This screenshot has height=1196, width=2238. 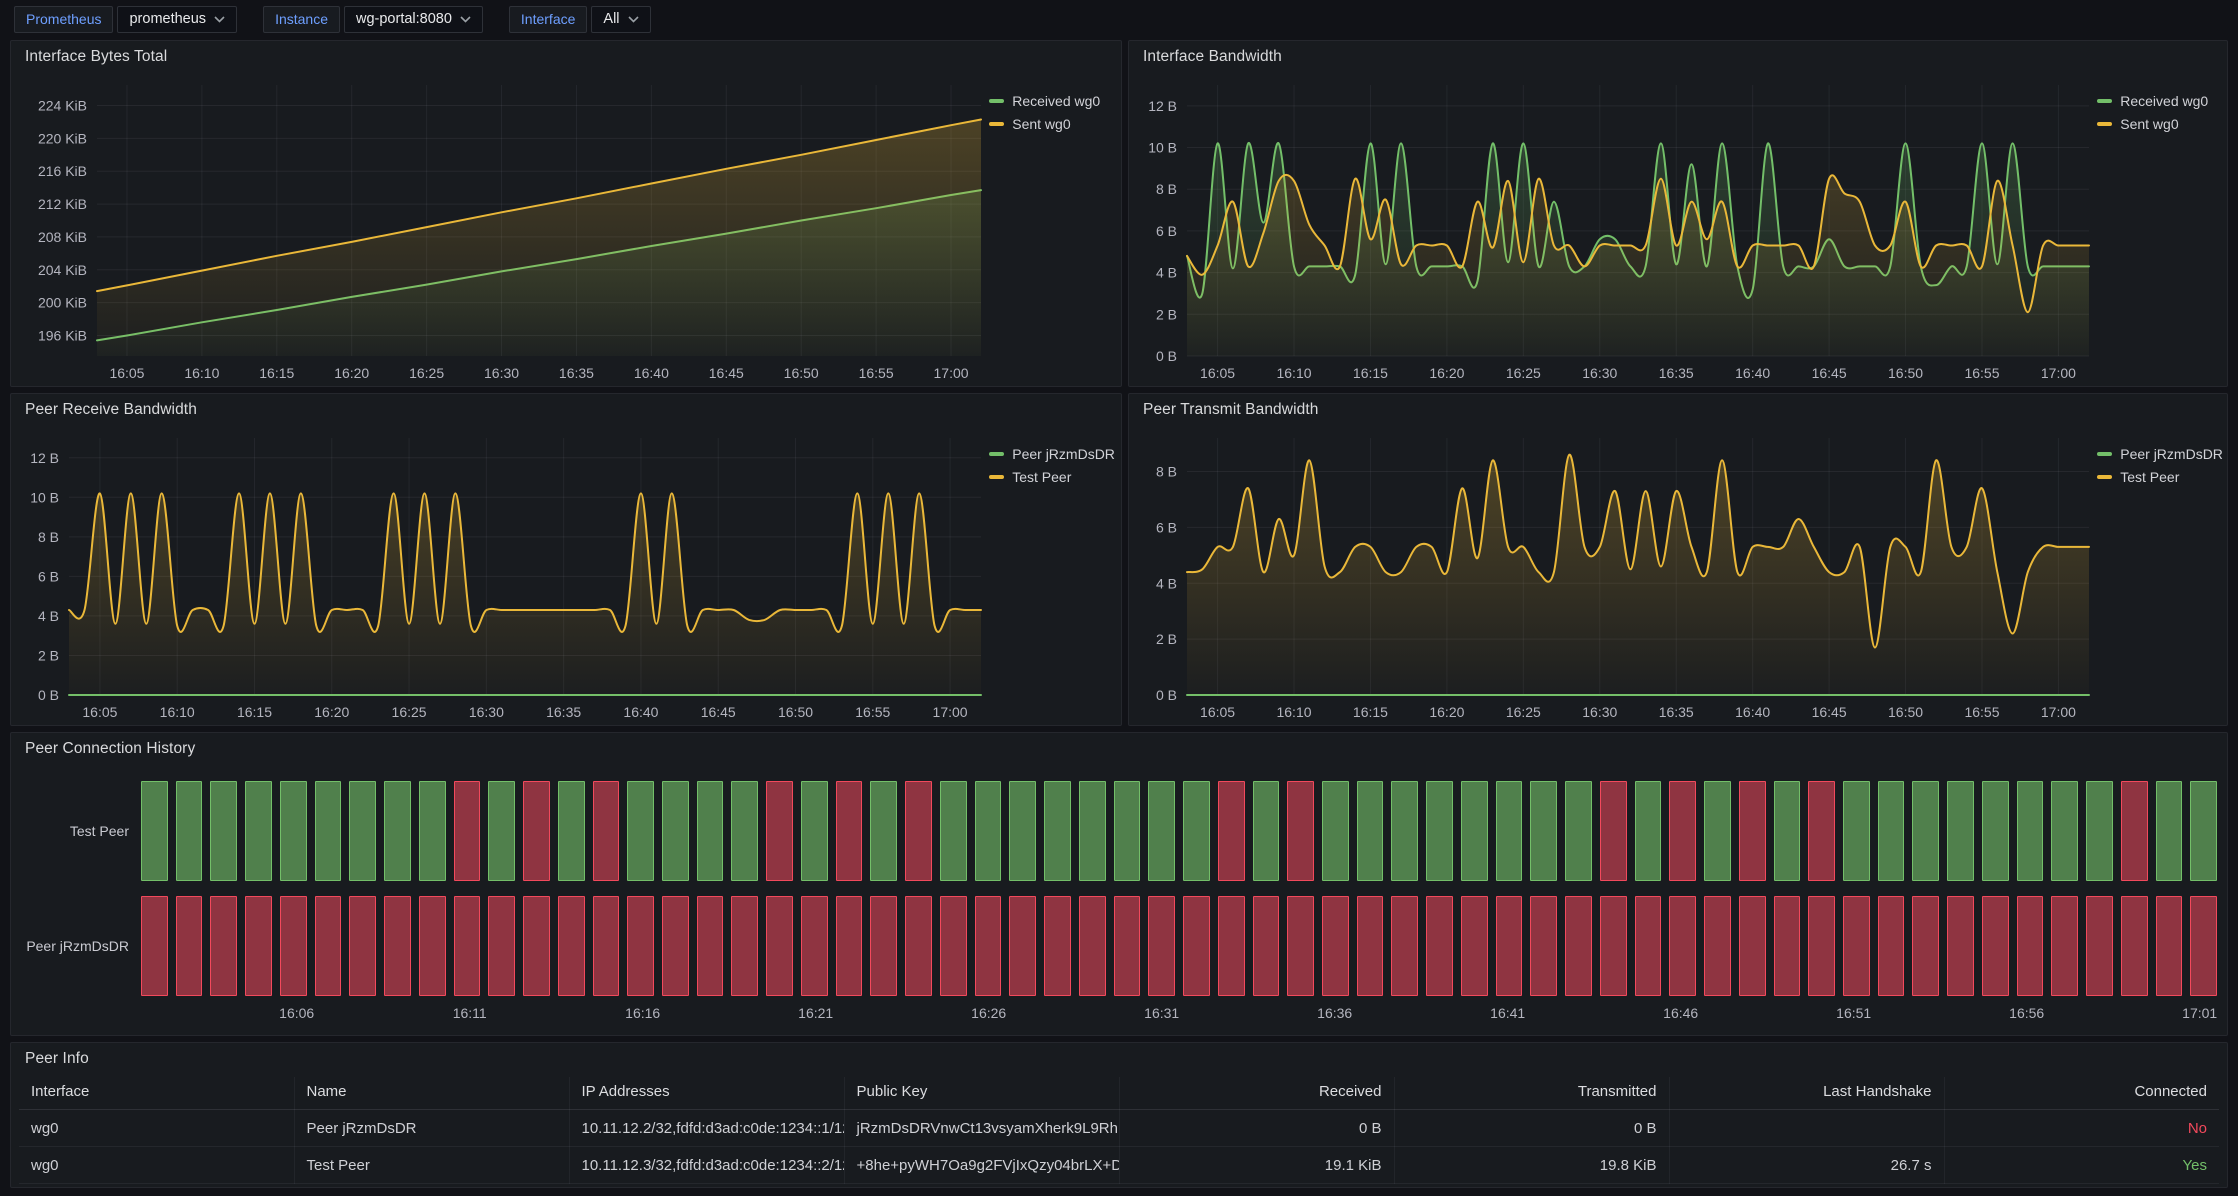 I want to click on var-dropdown-interface: All, so click(x=621, y=19).